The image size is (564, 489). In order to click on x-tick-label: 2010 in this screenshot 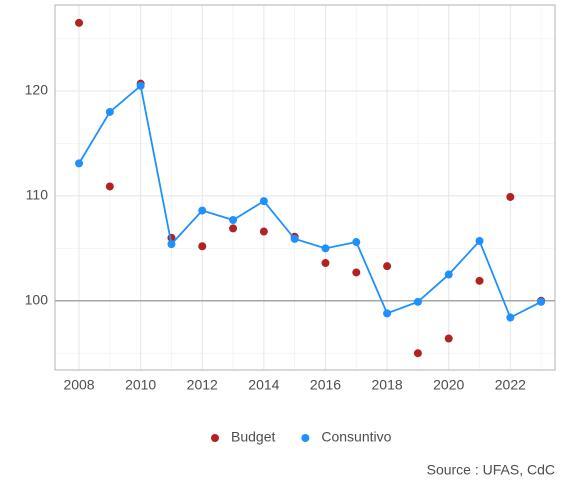, I will do `click(140, 385)`.